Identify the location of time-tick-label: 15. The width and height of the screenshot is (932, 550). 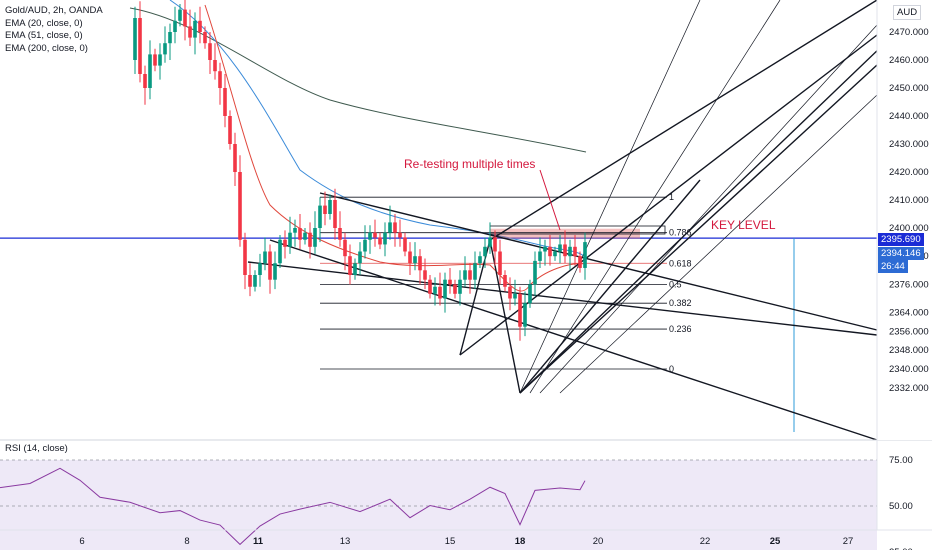
(450, 541).